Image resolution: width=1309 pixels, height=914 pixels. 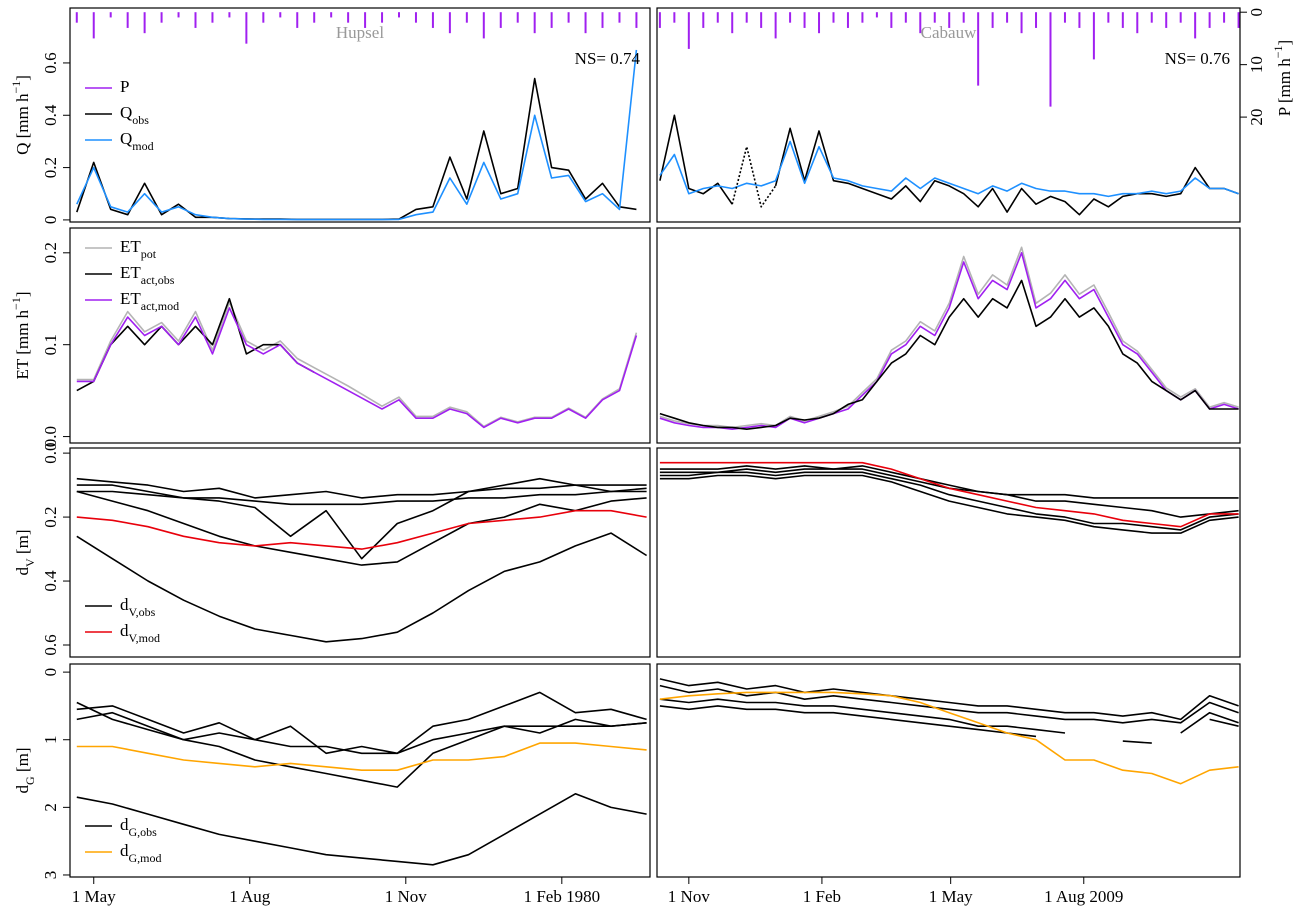 I want to click on legend-label: Qobs, so click(x=134, y=115).